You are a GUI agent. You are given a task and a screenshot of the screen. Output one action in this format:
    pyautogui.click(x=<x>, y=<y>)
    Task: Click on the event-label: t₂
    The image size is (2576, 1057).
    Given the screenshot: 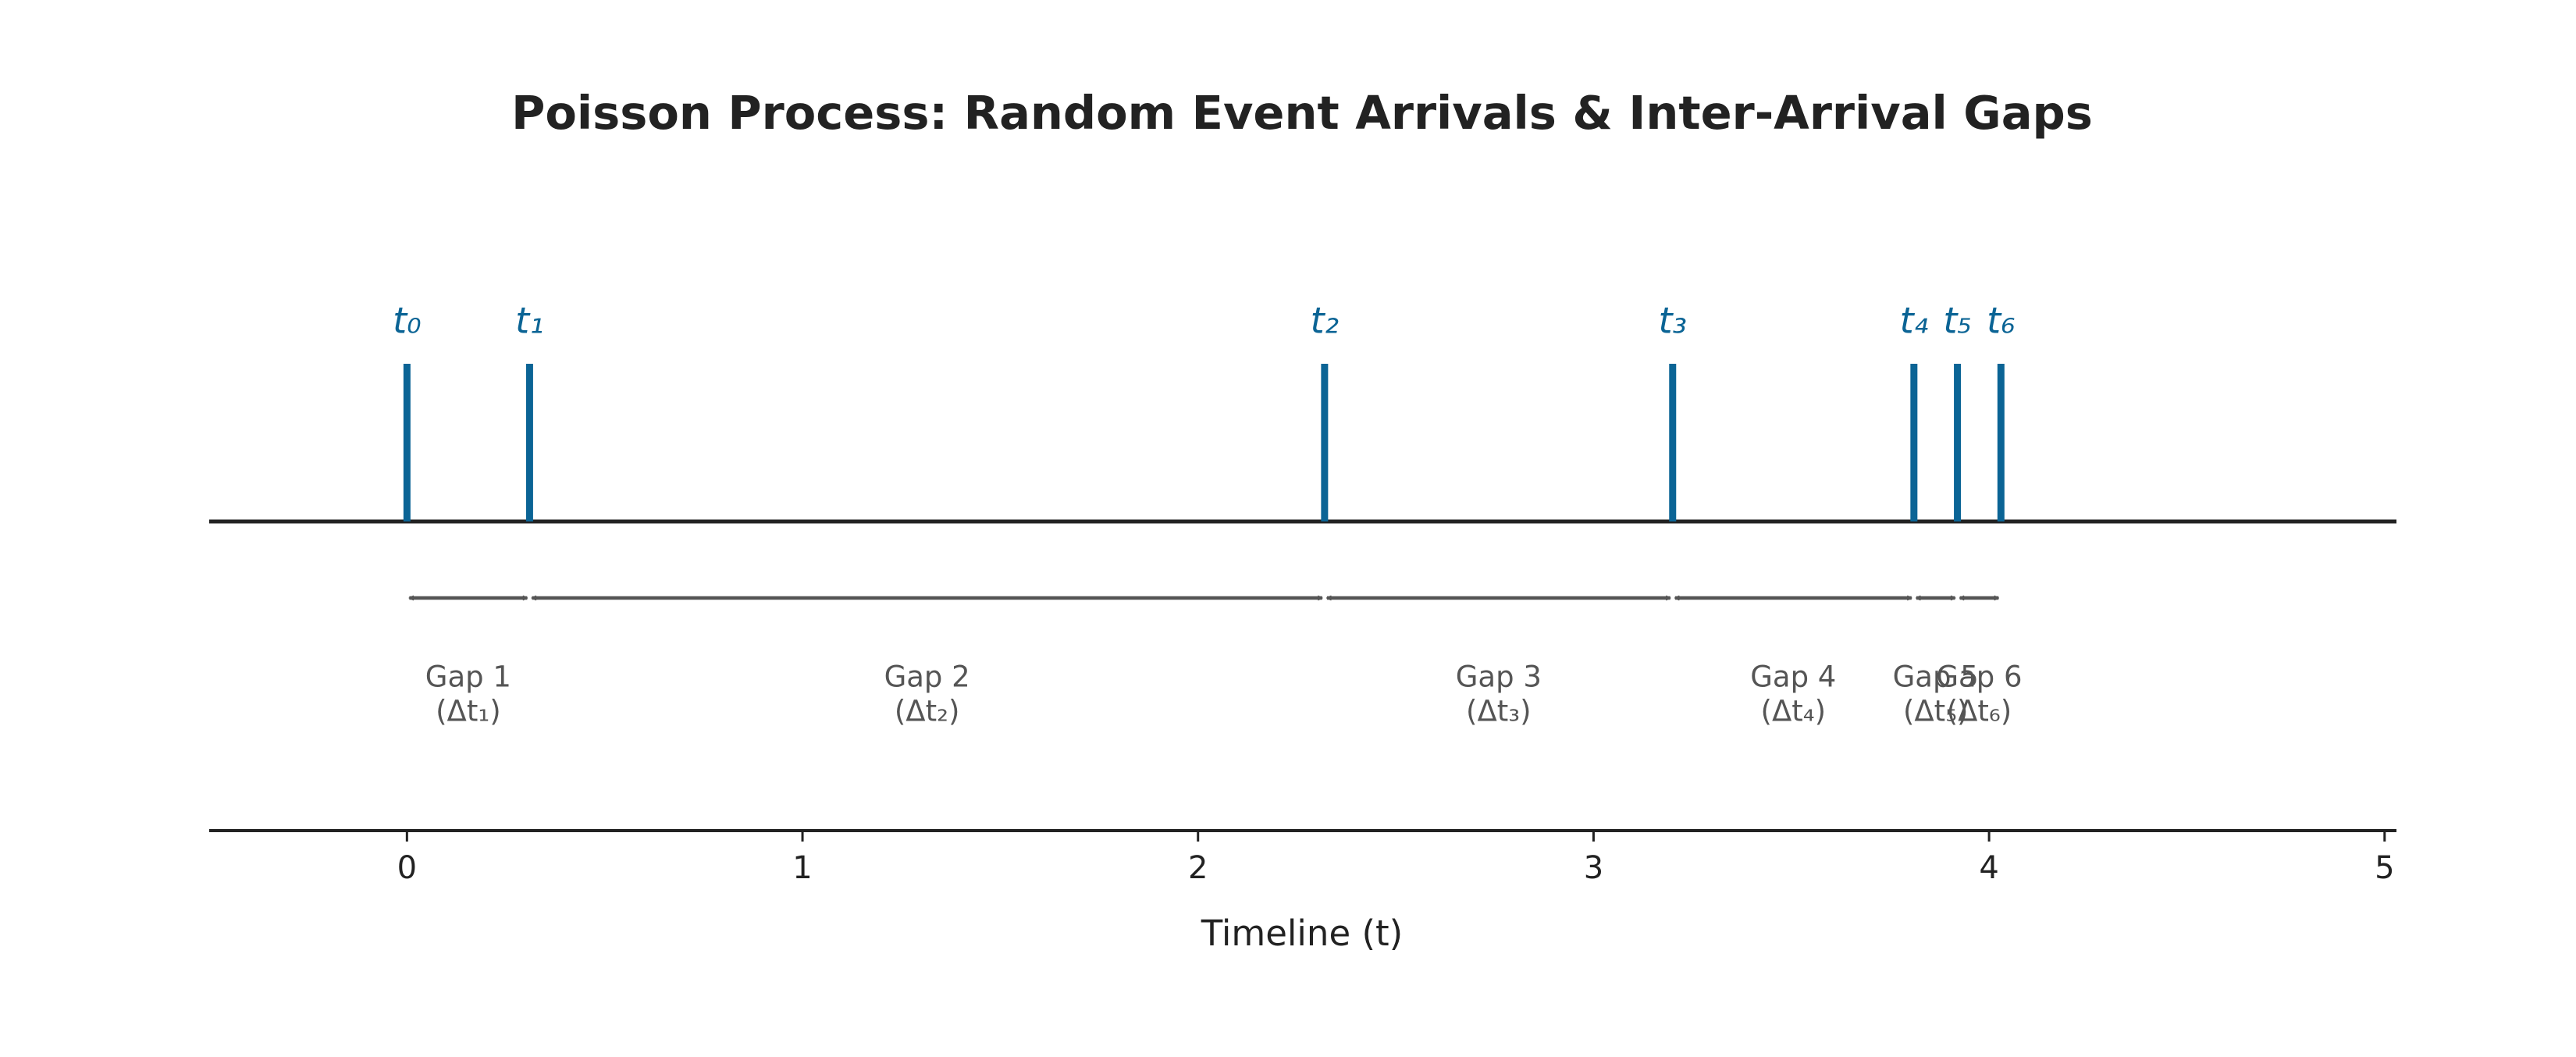 What is the action you would take?
    pyautogui.click(x=1325, y=321)
    